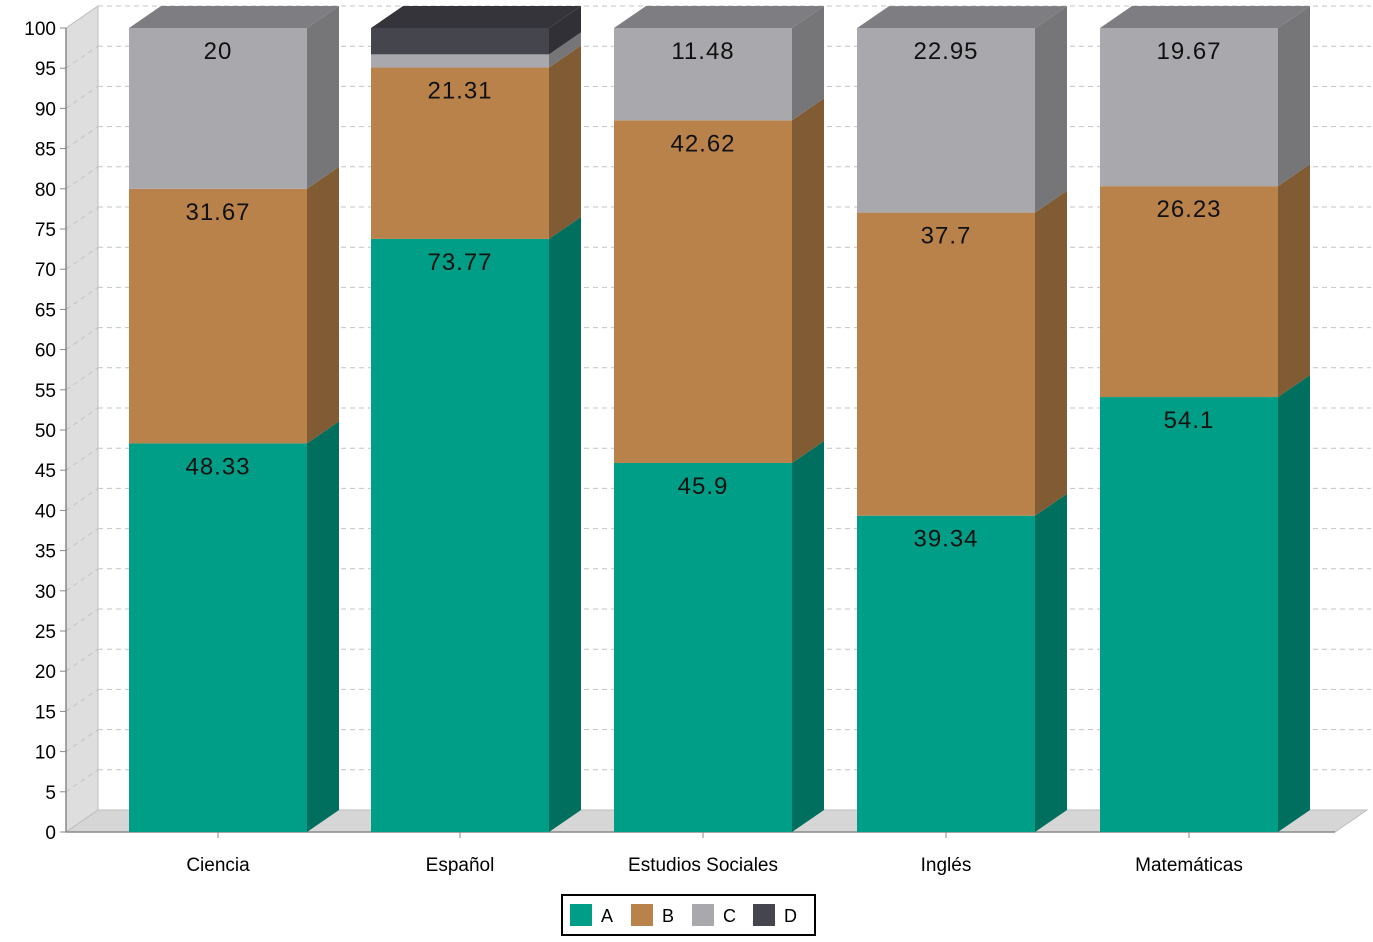  Describe the element at coordinates (45, 712) in the screenshot. I see `y-tick-label: 15` at that location.